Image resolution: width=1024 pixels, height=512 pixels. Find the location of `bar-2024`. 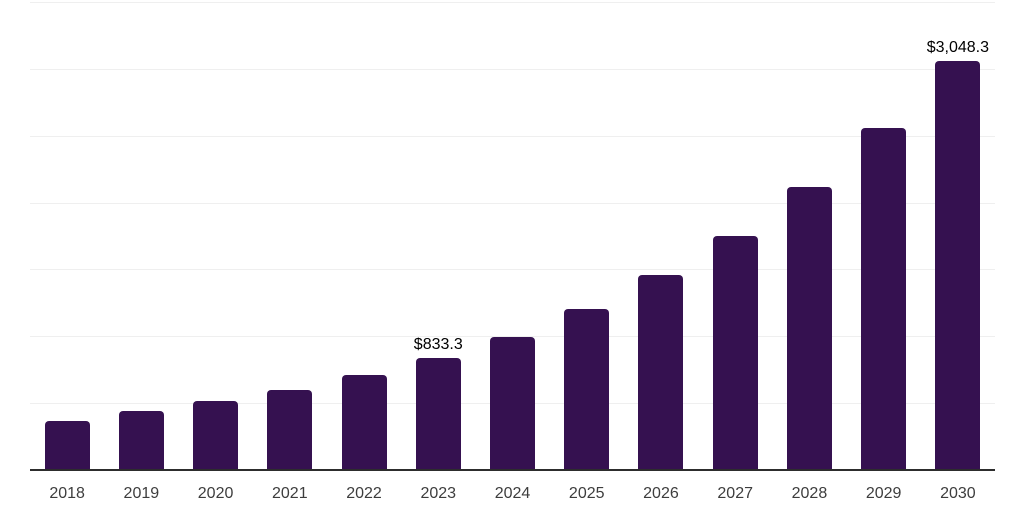

bar-2024 is located at coordinates (512, 402).